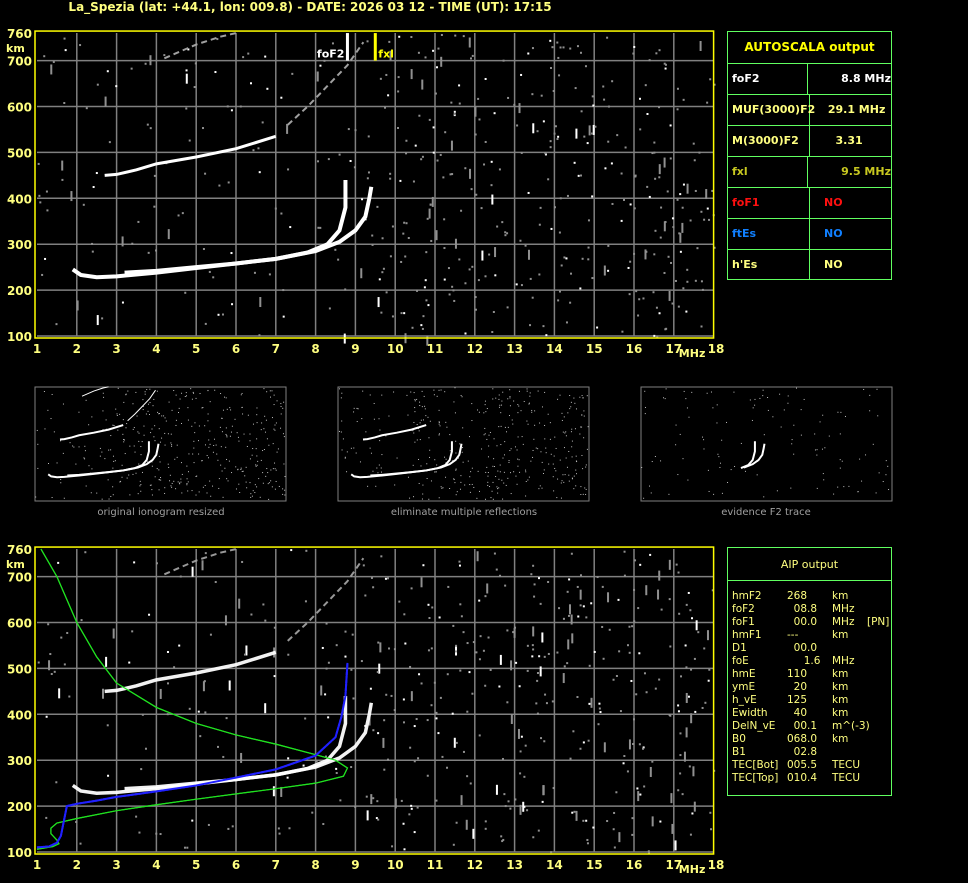 This screenshot has width=968, height=883. I want to click on x-tick-label: 5, so click(196, 865).